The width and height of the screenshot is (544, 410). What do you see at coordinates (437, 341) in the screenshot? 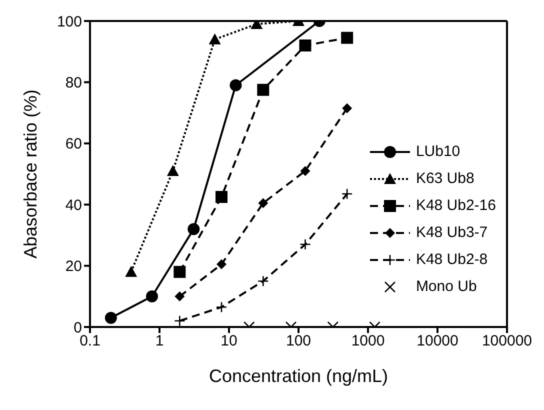
I see `x-tick-label: 10000` at bounding box center [437, 341].